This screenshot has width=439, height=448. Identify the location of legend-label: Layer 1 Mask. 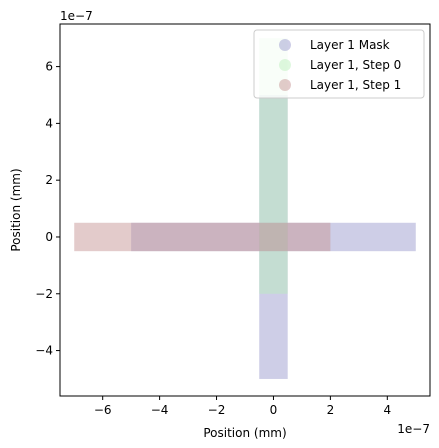
(350, 45).